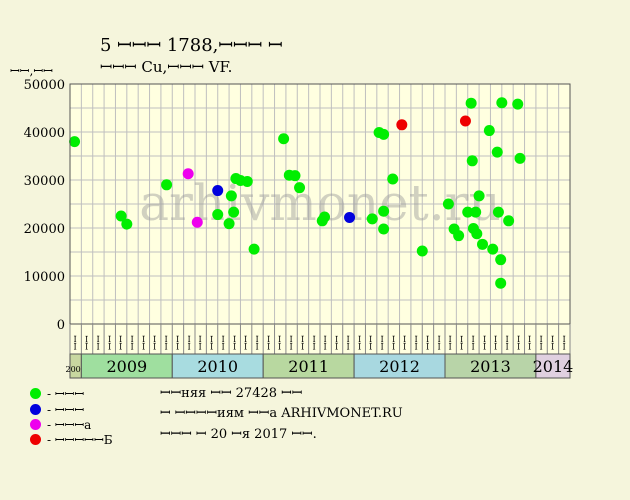  Describe the element at coordinates (35, 393) in the screenshot. I see `legend-dot-green` at that location.